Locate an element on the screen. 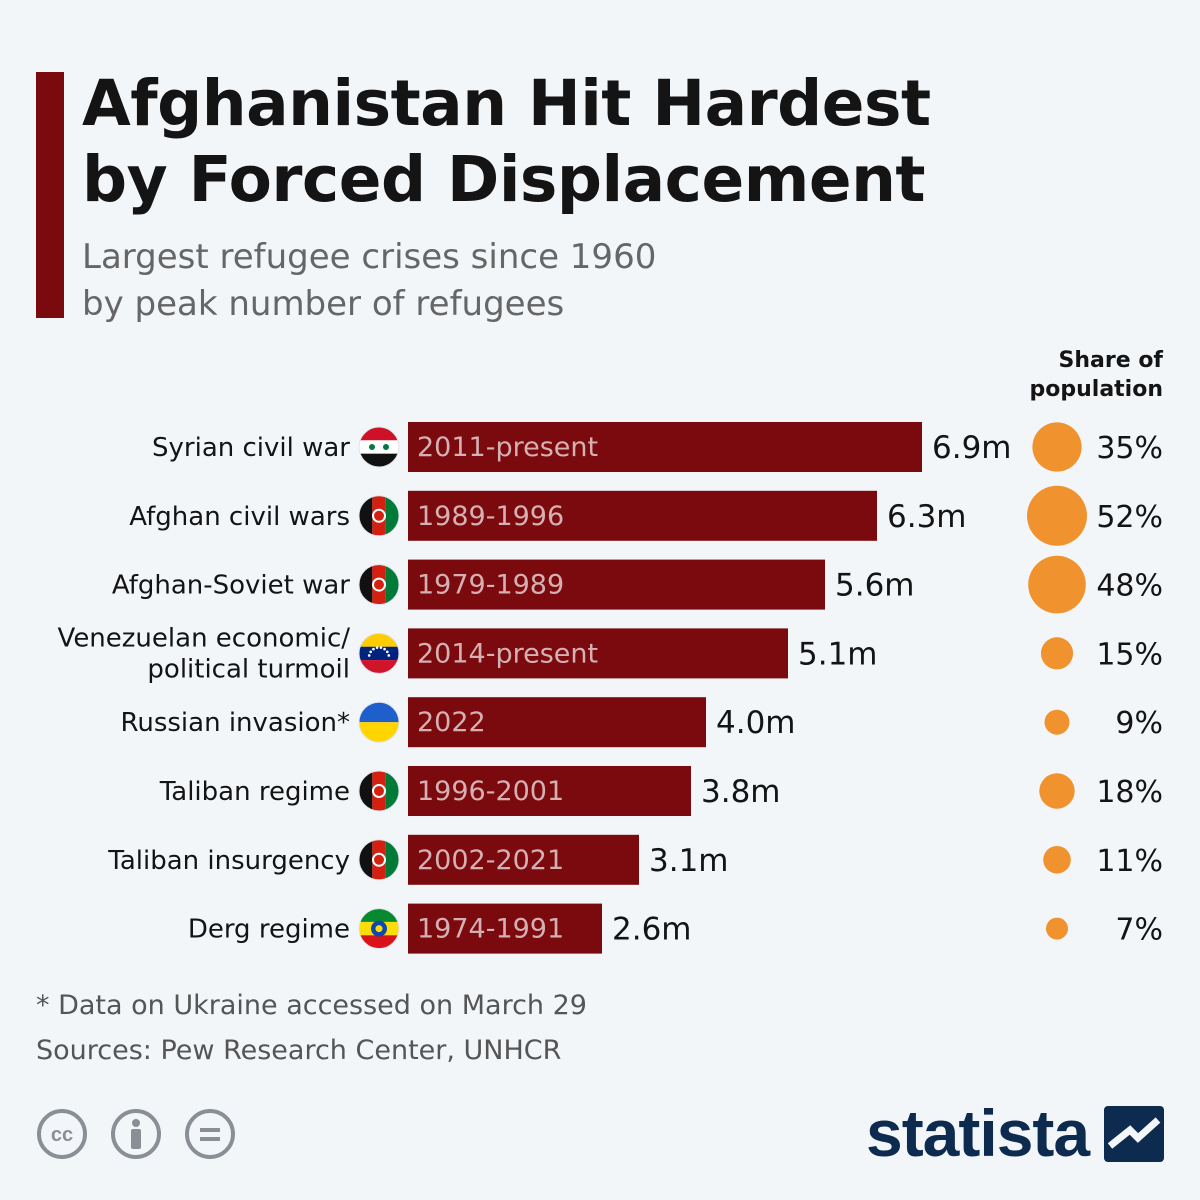  creative-commons-icon: cc is located at coordinates (62, 1134).